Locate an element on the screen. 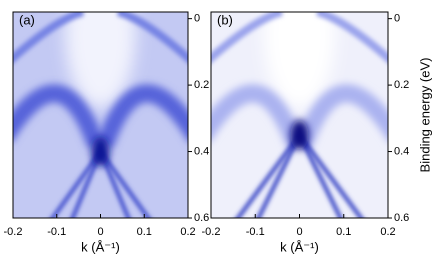  y-axis-label: Binding energy (eV) is located at coordinates (424, 115).